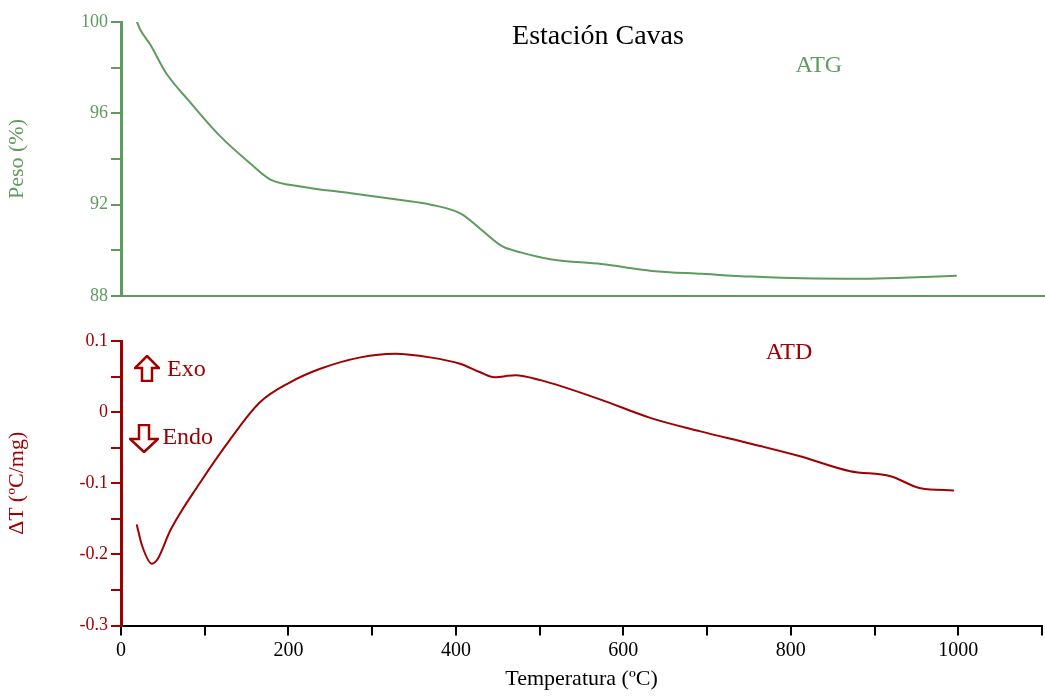 This screenshot has width=1045, height=700. I want to click on x-axis-title: Temperatura (ºC), so click(581, 677).